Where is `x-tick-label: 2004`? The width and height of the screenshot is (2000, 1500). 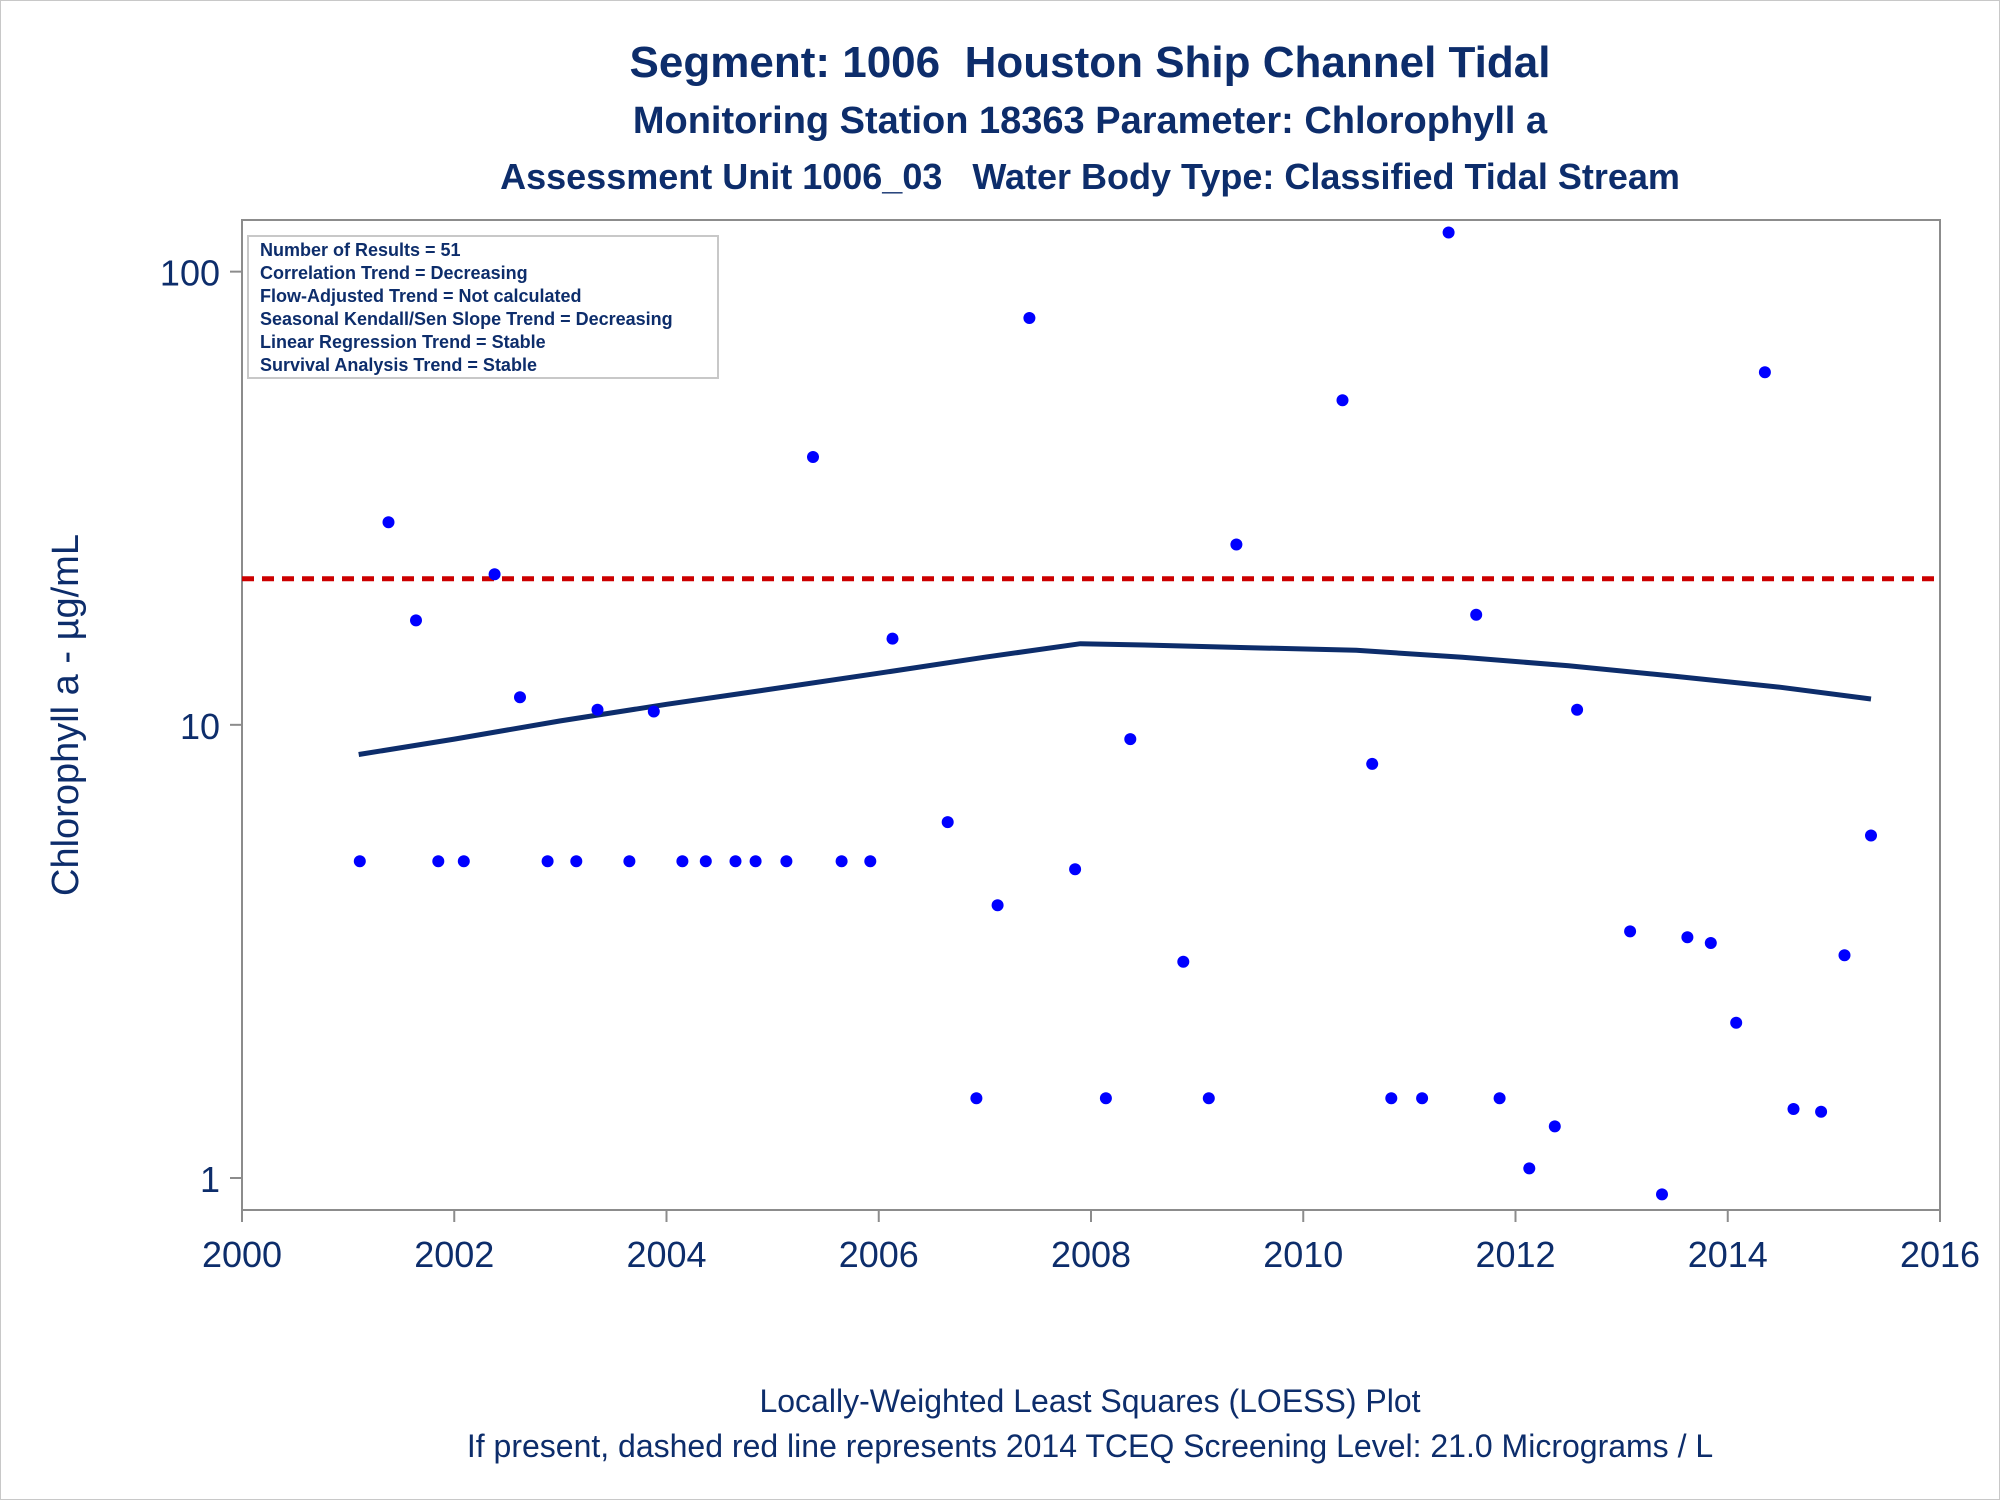 x-tick-label: 2004 is located at coordinates (666, 1254).